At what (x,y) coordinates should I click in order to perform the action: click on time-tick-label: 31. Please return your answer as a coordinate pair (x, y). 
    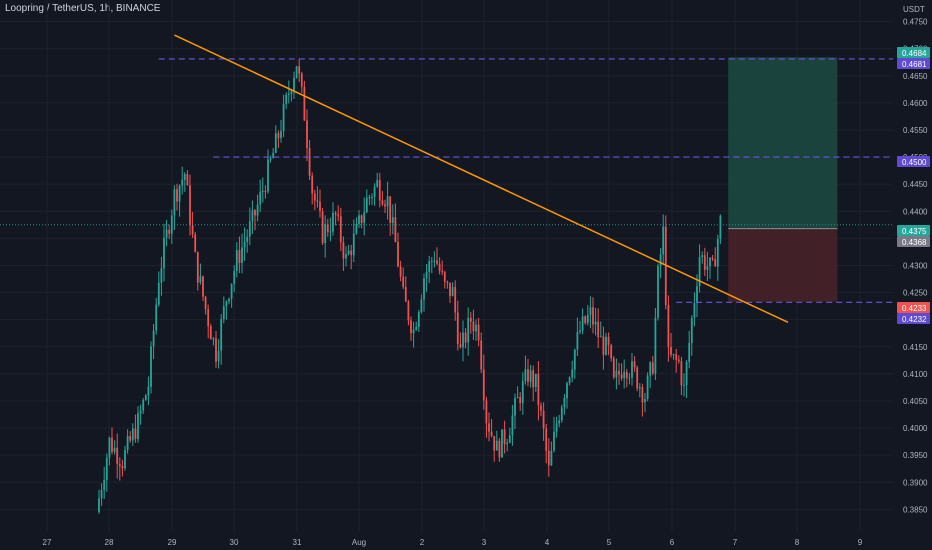
    Looking at the image, I should click on (297, 542).